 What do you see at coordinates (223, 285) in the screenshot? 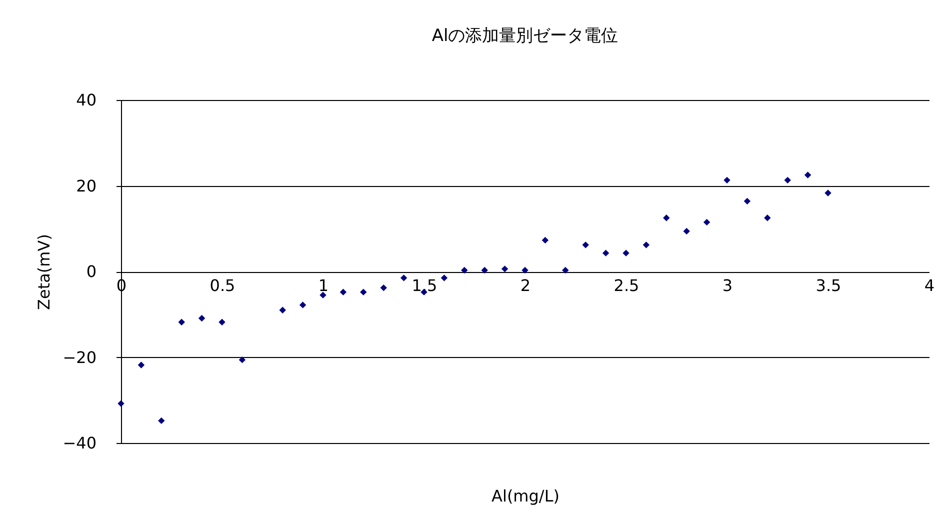
I see `x-tick-label: 0.5` at bounding box center [223, 285].